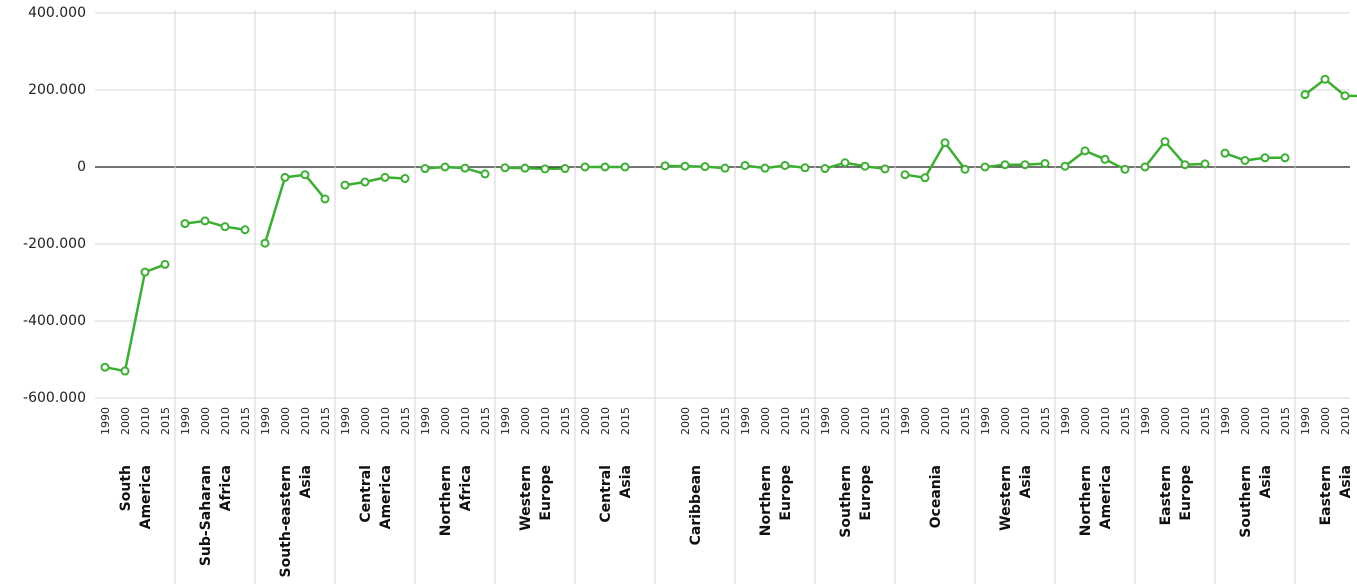 The width and height of the screenshot is (1357, 584). Describe the element at coordinates (366, 494) in the screenshot. I see `group-label: Central` at that location.